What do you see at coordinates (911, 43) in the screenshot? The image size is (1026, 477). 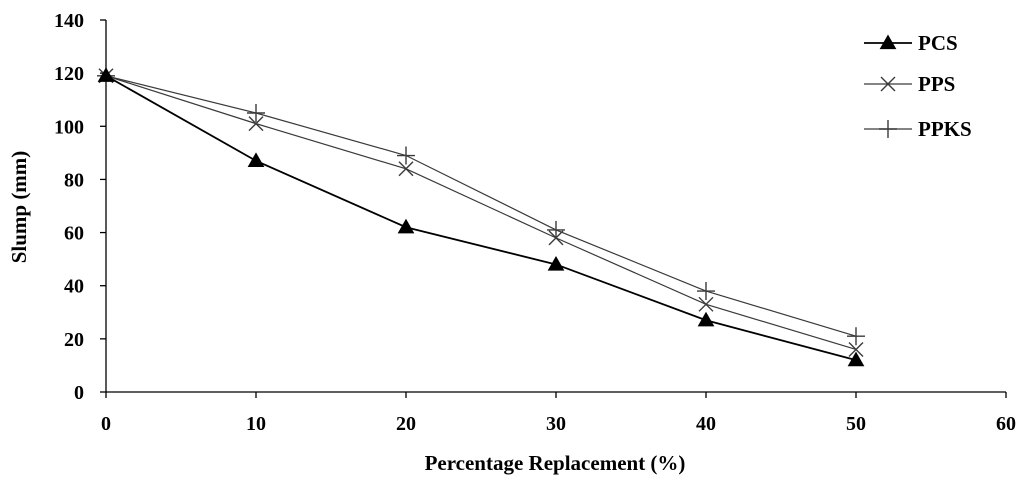 I see `legend-item-pcs: PCS` at bounding box center [911, 43].